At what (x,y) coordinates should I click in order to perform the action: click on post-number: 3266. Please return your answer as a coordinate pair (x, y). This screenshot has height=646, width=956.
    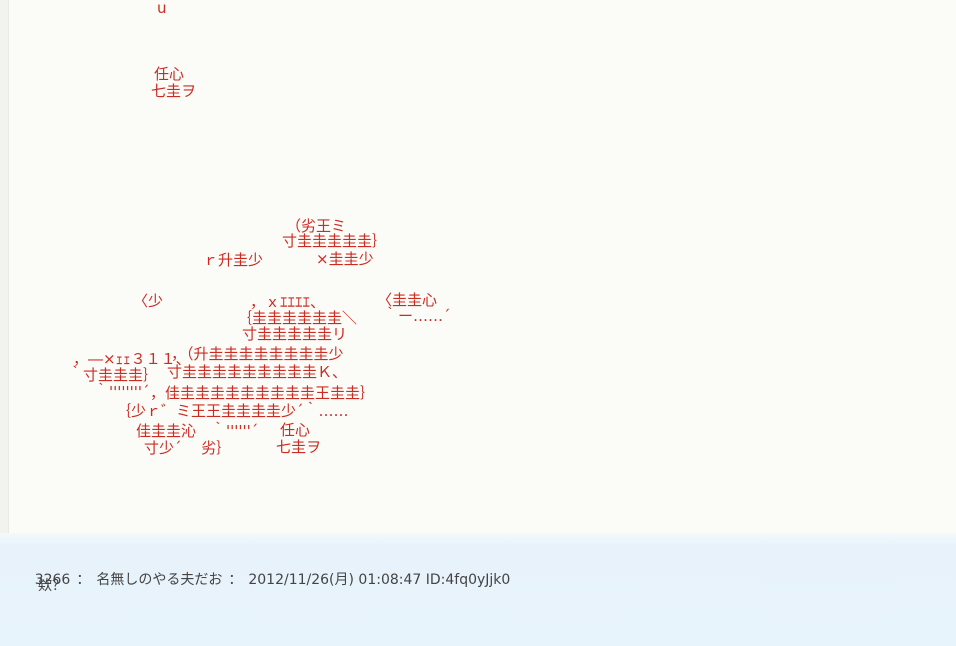
    Looking at the image, I should click on (52, 580).